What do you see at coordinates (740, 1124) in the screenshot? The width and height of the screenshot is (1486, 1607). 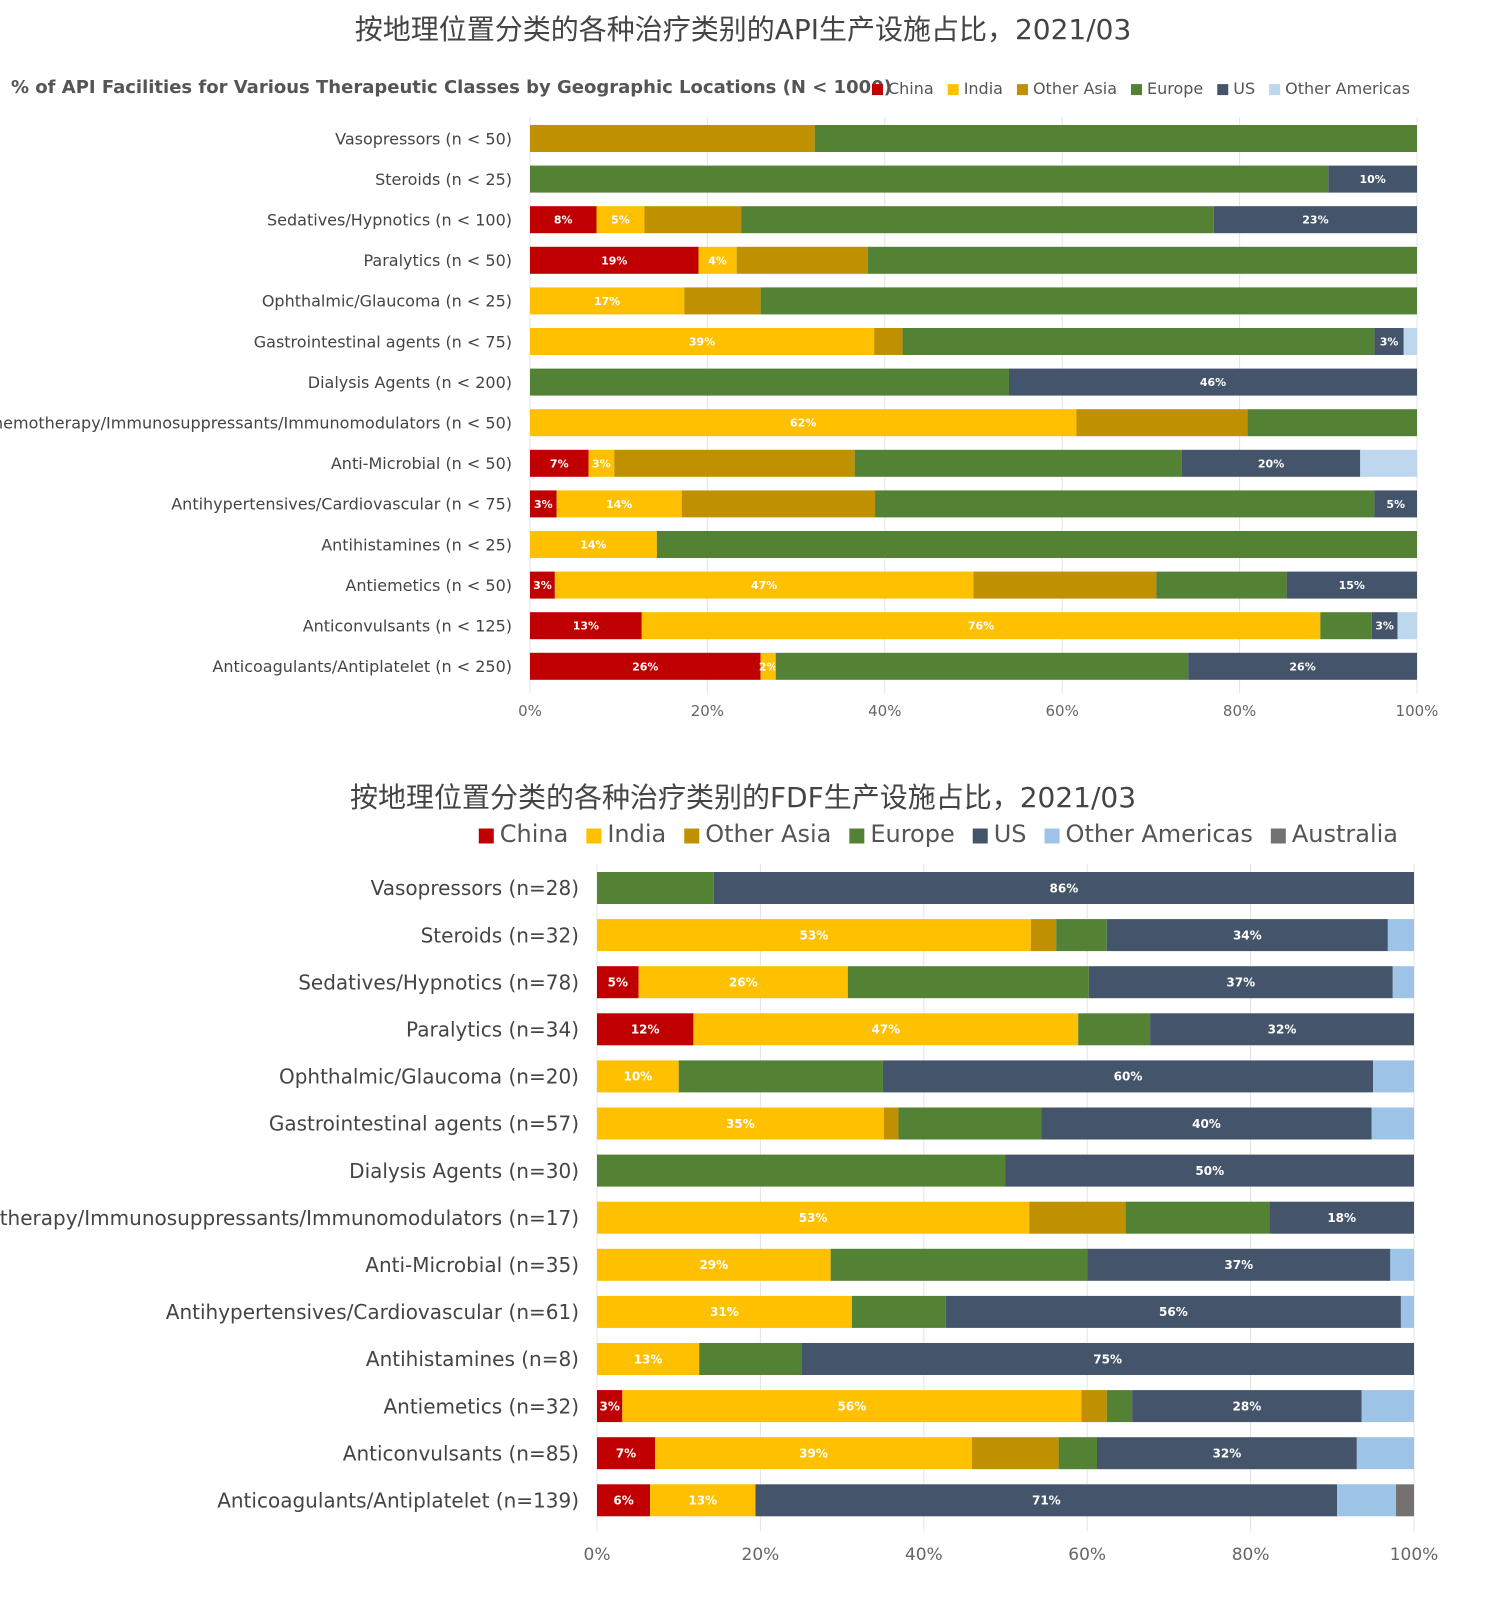 I see `fdf-bar-label: 35%` at bounding box center [740, 1124].